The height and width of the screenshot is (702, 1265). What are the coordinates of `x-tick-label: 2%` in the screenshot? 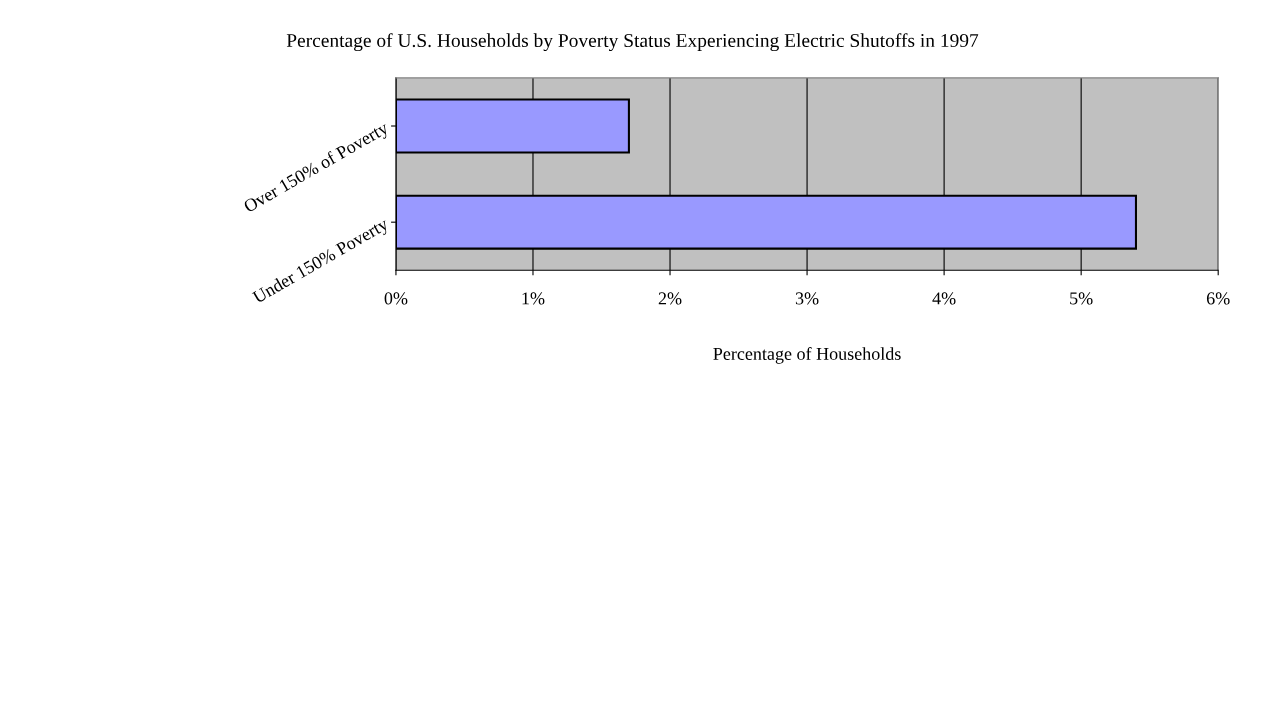 It's located at (670, 298).